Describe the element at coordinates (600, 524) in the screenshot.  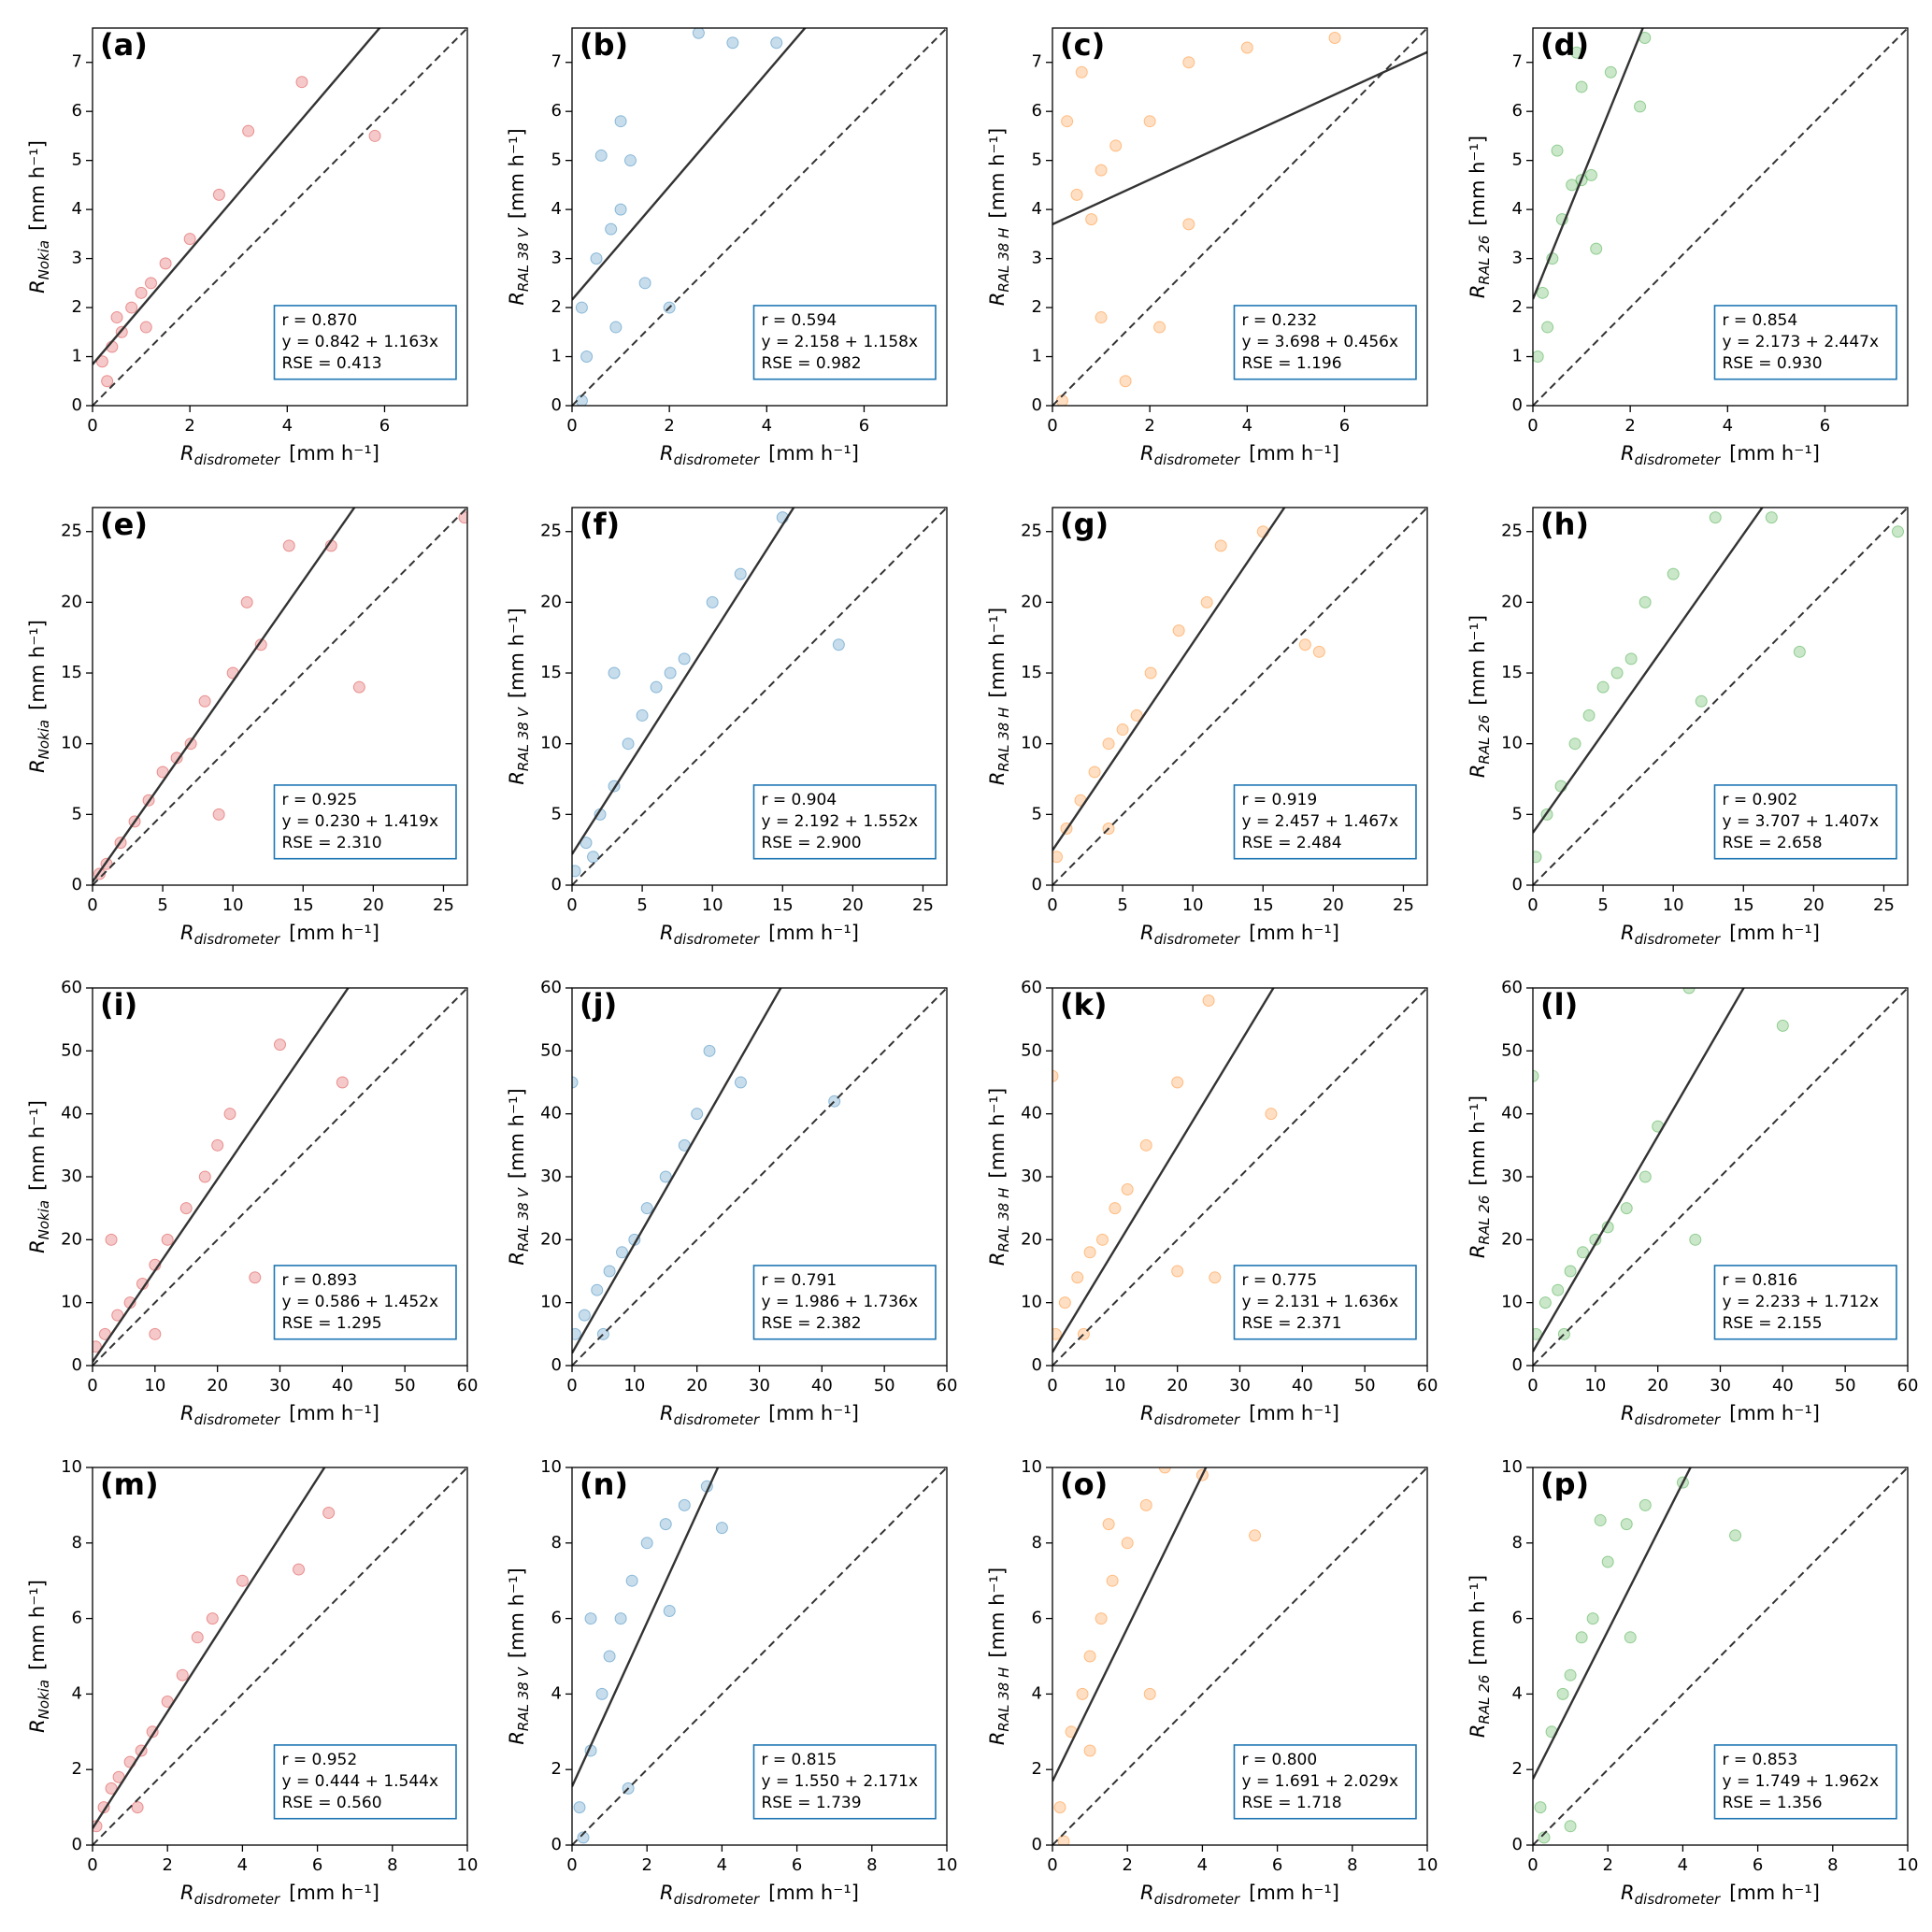
I see `panel-label: (f)` at that location.